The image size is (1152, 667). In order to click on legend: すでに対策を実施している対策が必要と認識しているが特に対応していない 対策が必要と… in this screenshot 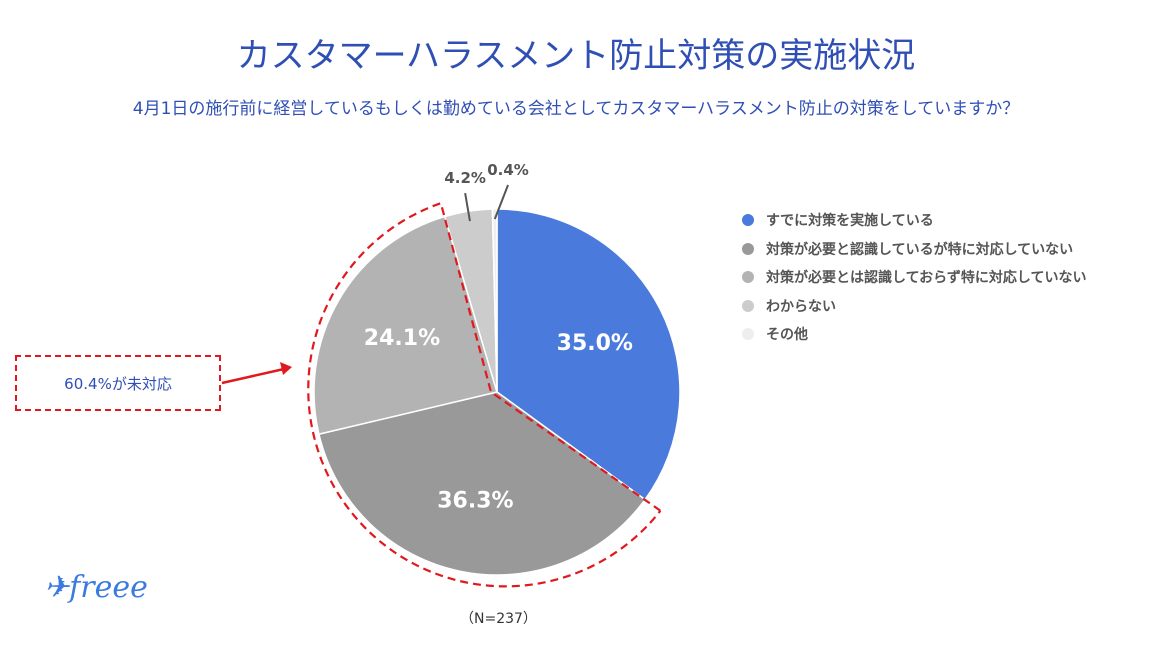, I will do `click(914, 277)`.